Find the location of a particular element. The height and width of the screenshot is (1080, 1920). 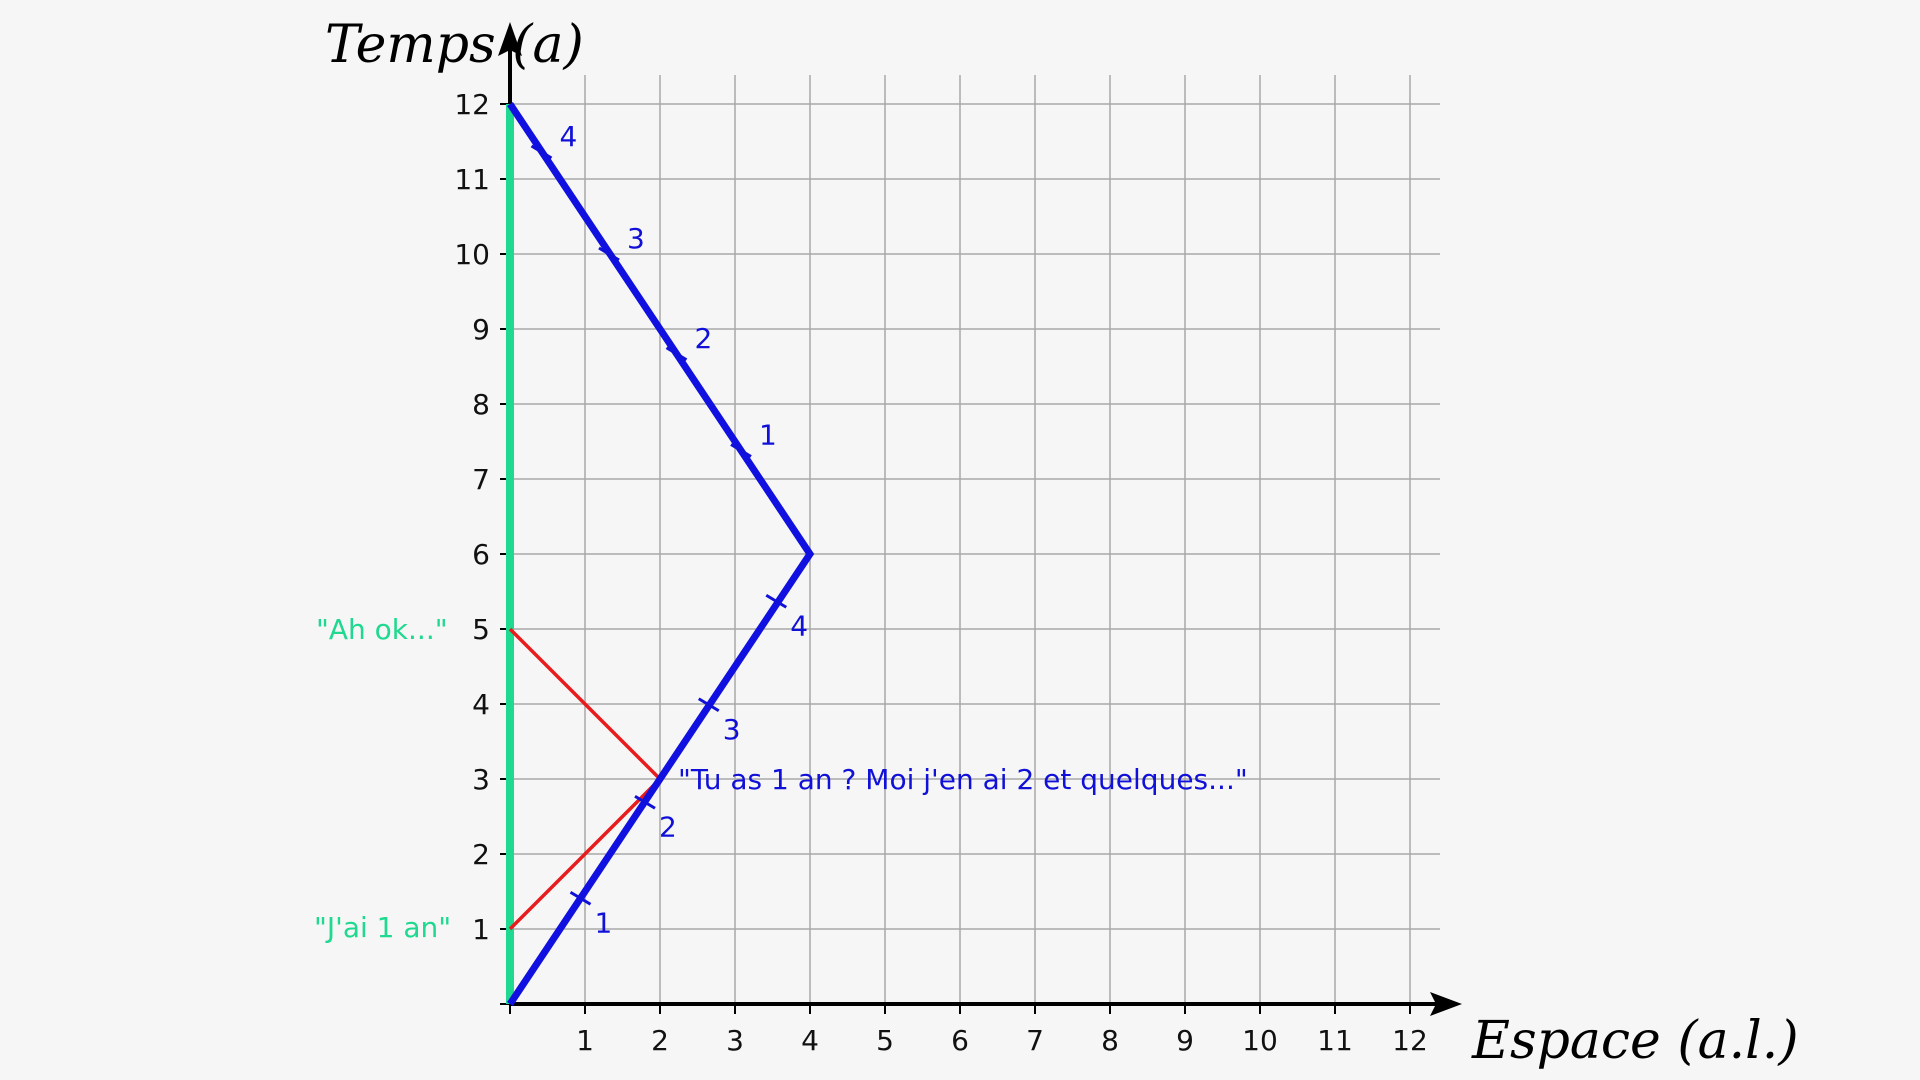

x-tick-label: 5 is located at coordinates (885, 1040).